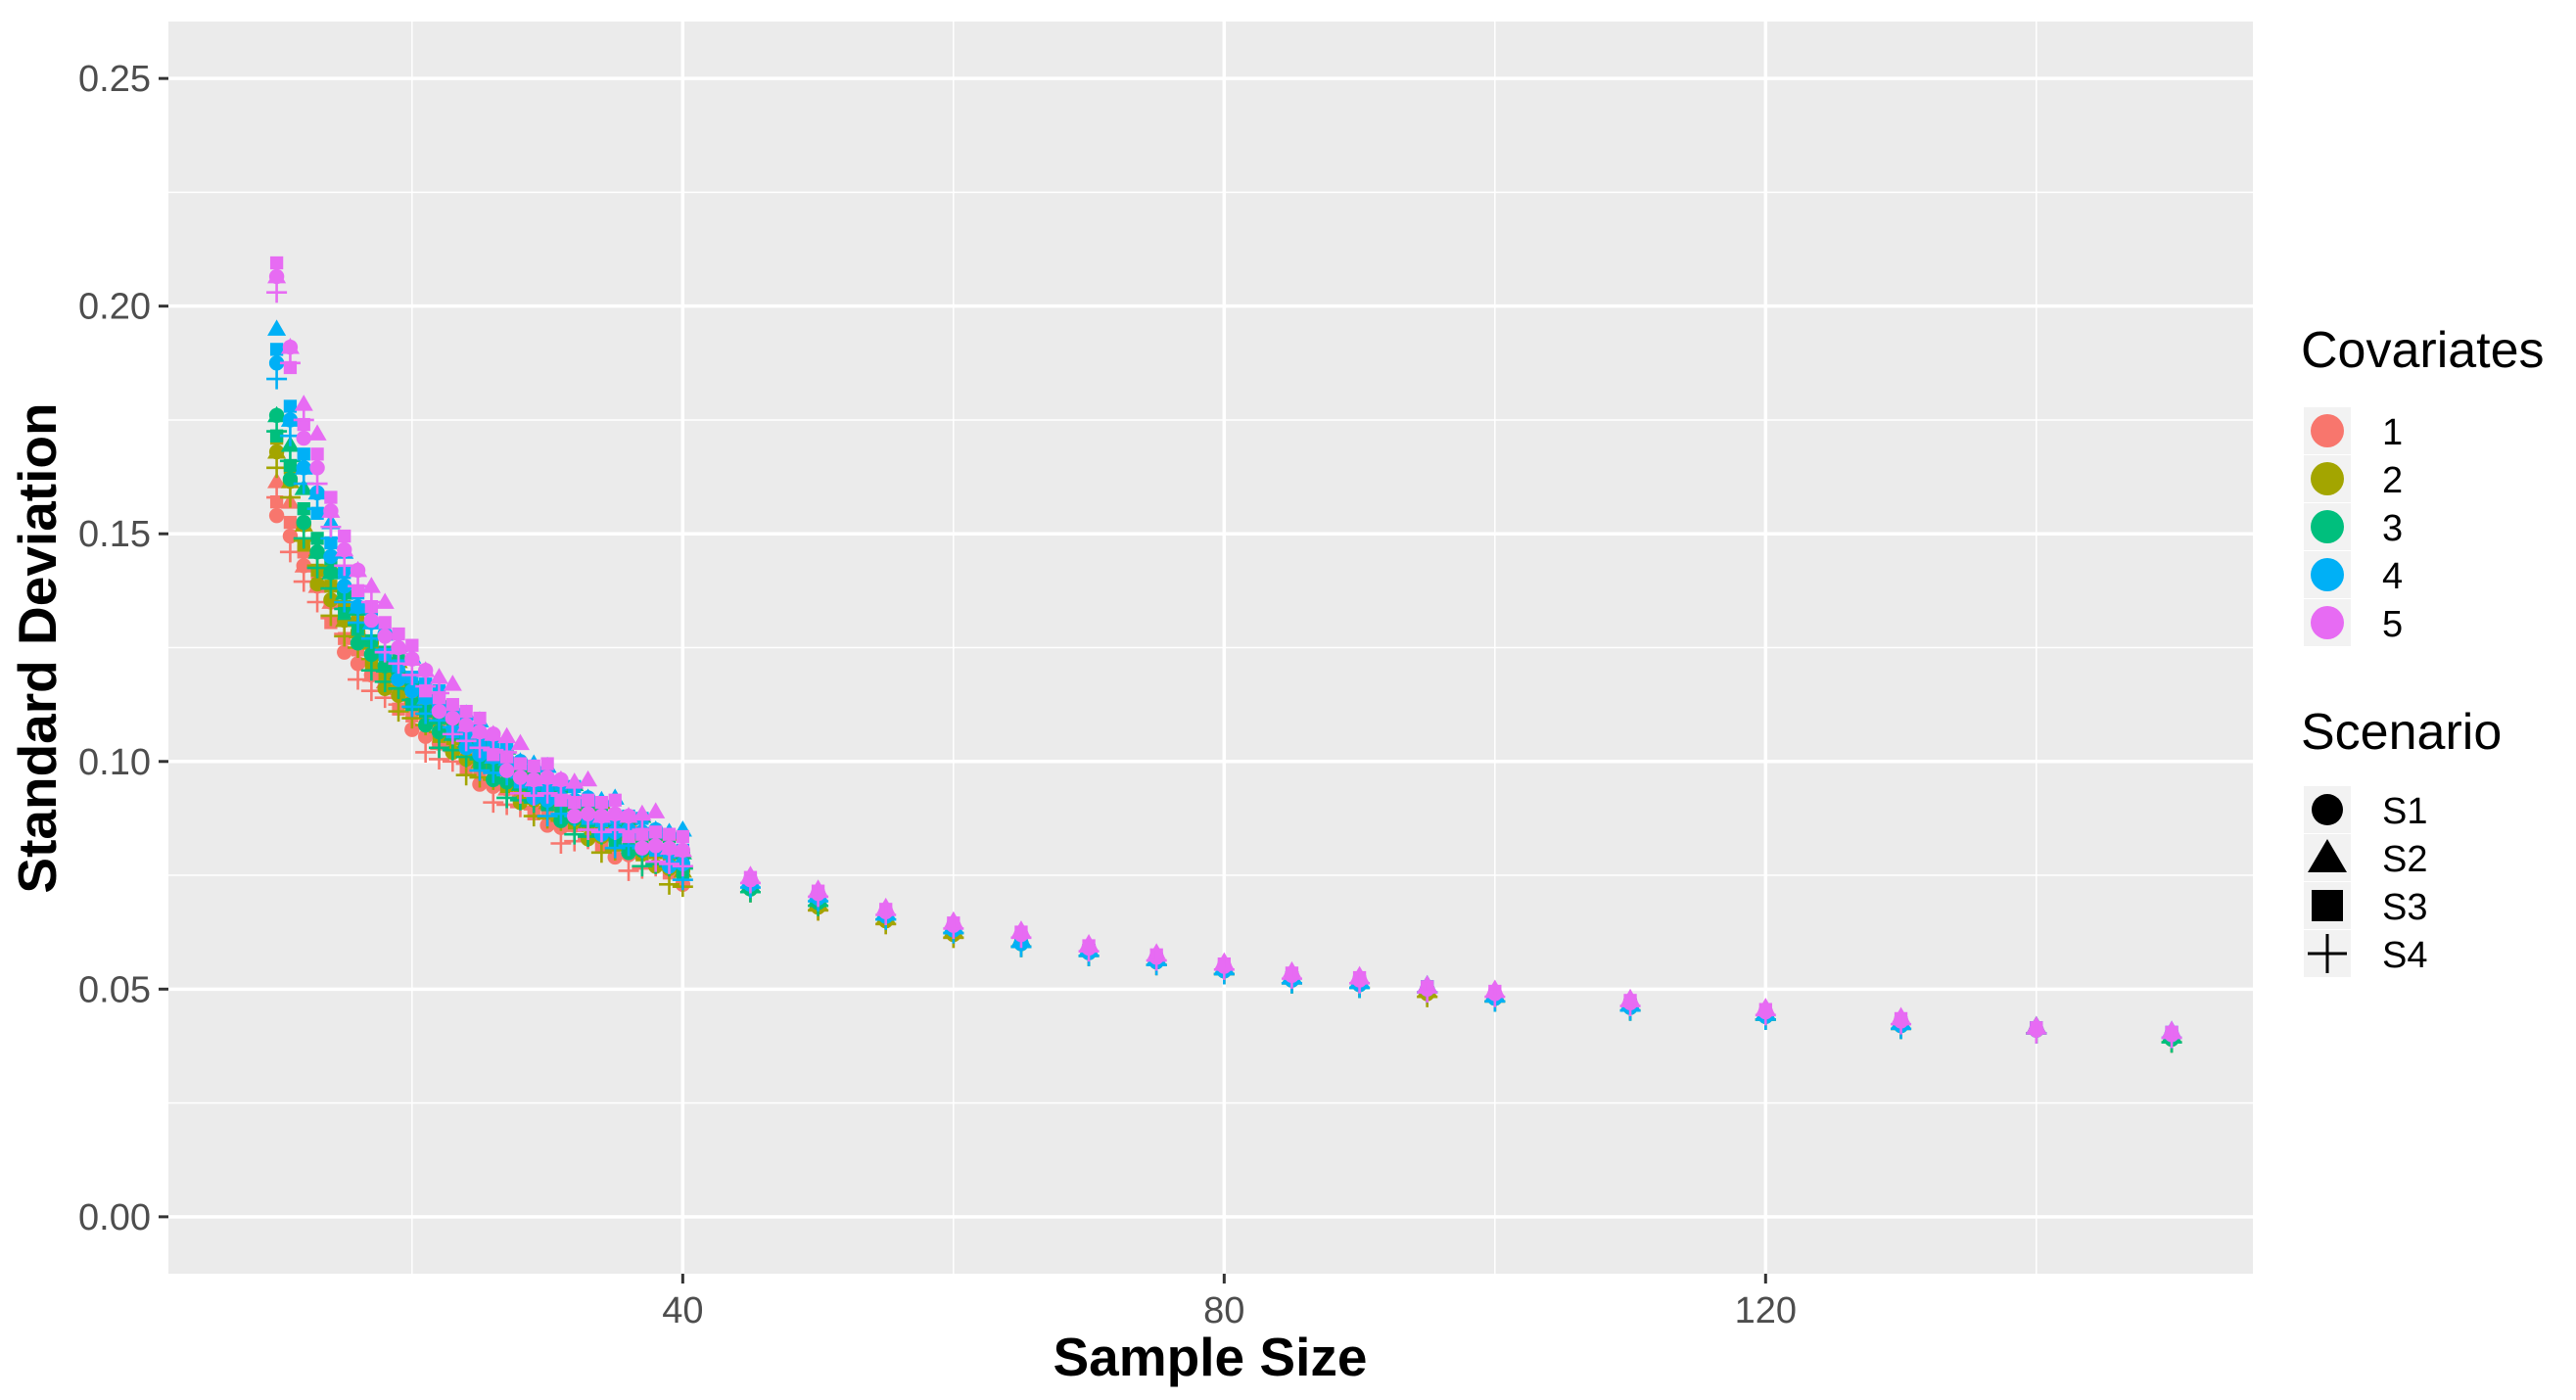 The height and width of the screenshot is (1400, 2576). I want to click on legend-scenario: Scenario S1 S2 S3 S4, so click(2401, 840).